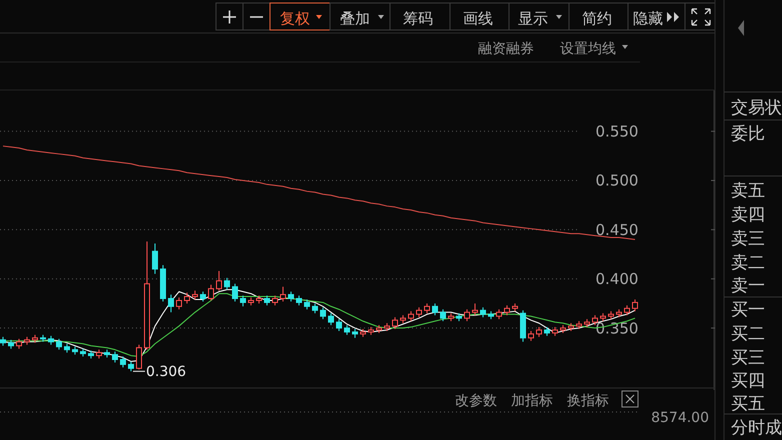 This screenshot has height=440, width=782. Describe the element at coordinates (748, 310) in the screenshot. I see `text: 买一` at that location.